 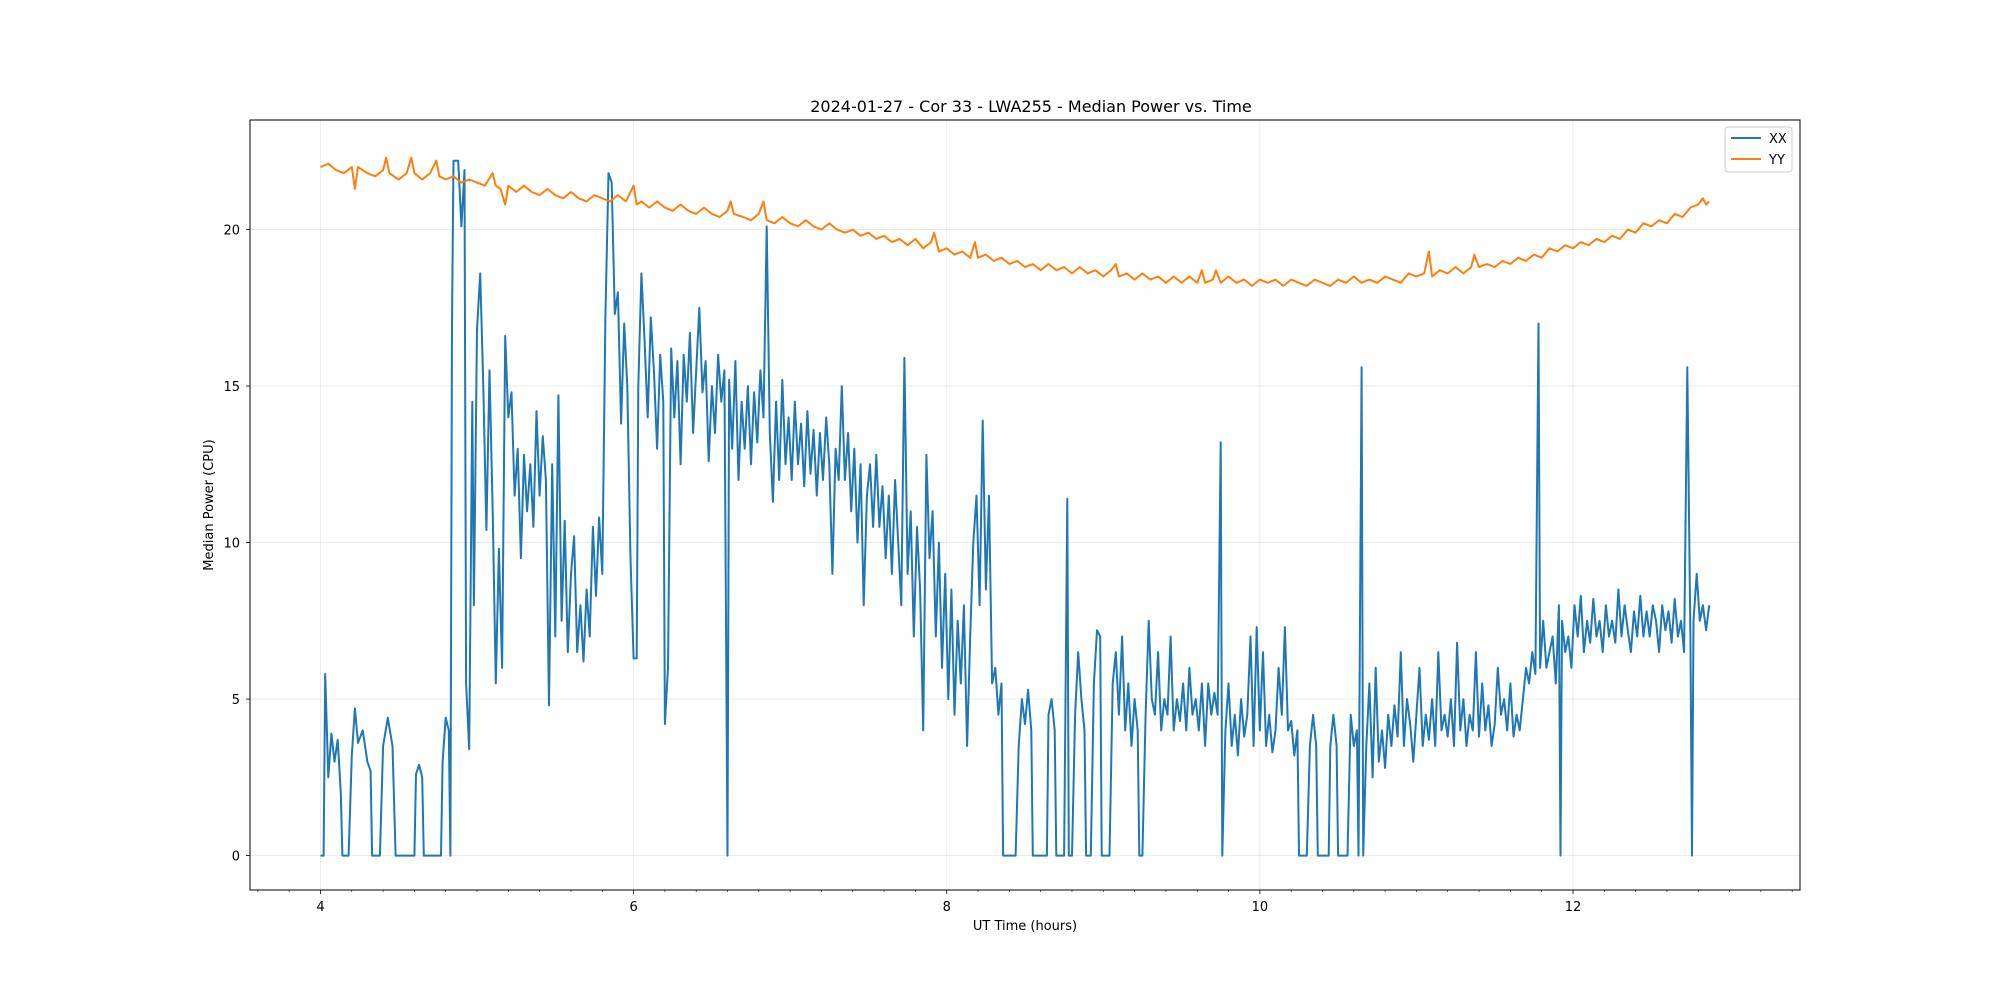 What do you see at coordinates (1015, 221) in the screenshot?
I see `series-yy-line` at bounding box center [1015, 221].